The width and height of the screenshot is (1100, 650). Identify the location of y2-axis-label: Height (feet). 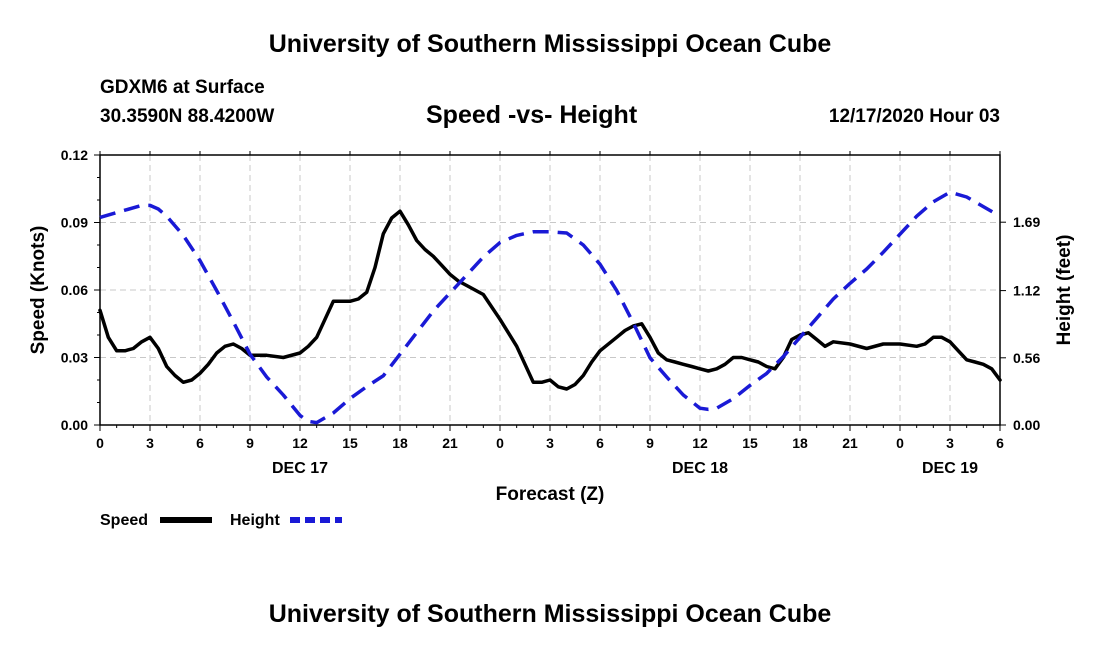
(1064, 290).